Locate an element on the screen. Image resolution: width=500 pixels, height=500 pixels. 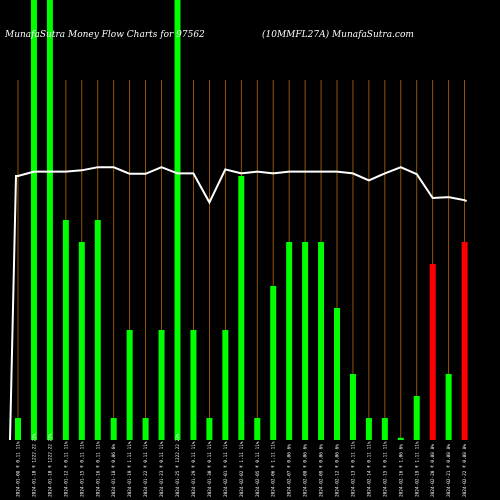
x-tick-label: 2024-02-19 ₹ 1.11 11% is located at coordinates (417, 469).